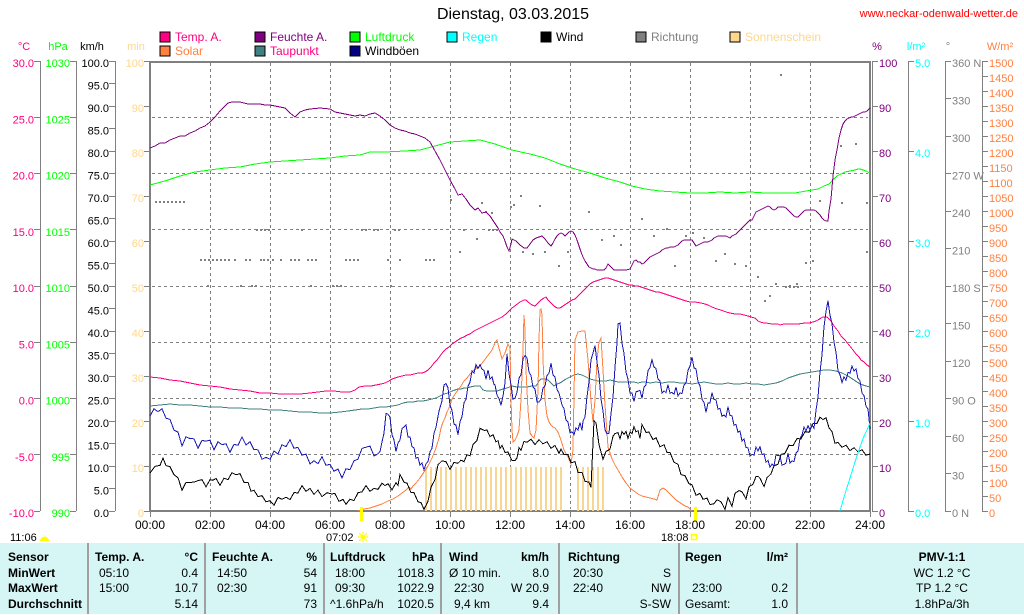 This screenshot has width=1024, height=615. I want to click on svg-text: 650, so click(998, 319).